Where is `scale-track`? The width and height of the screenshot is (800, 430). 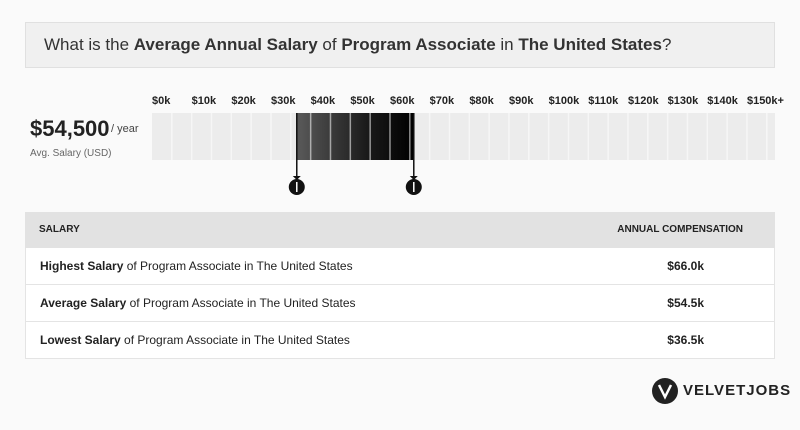
scale-track is located at coordinates (463, 136).